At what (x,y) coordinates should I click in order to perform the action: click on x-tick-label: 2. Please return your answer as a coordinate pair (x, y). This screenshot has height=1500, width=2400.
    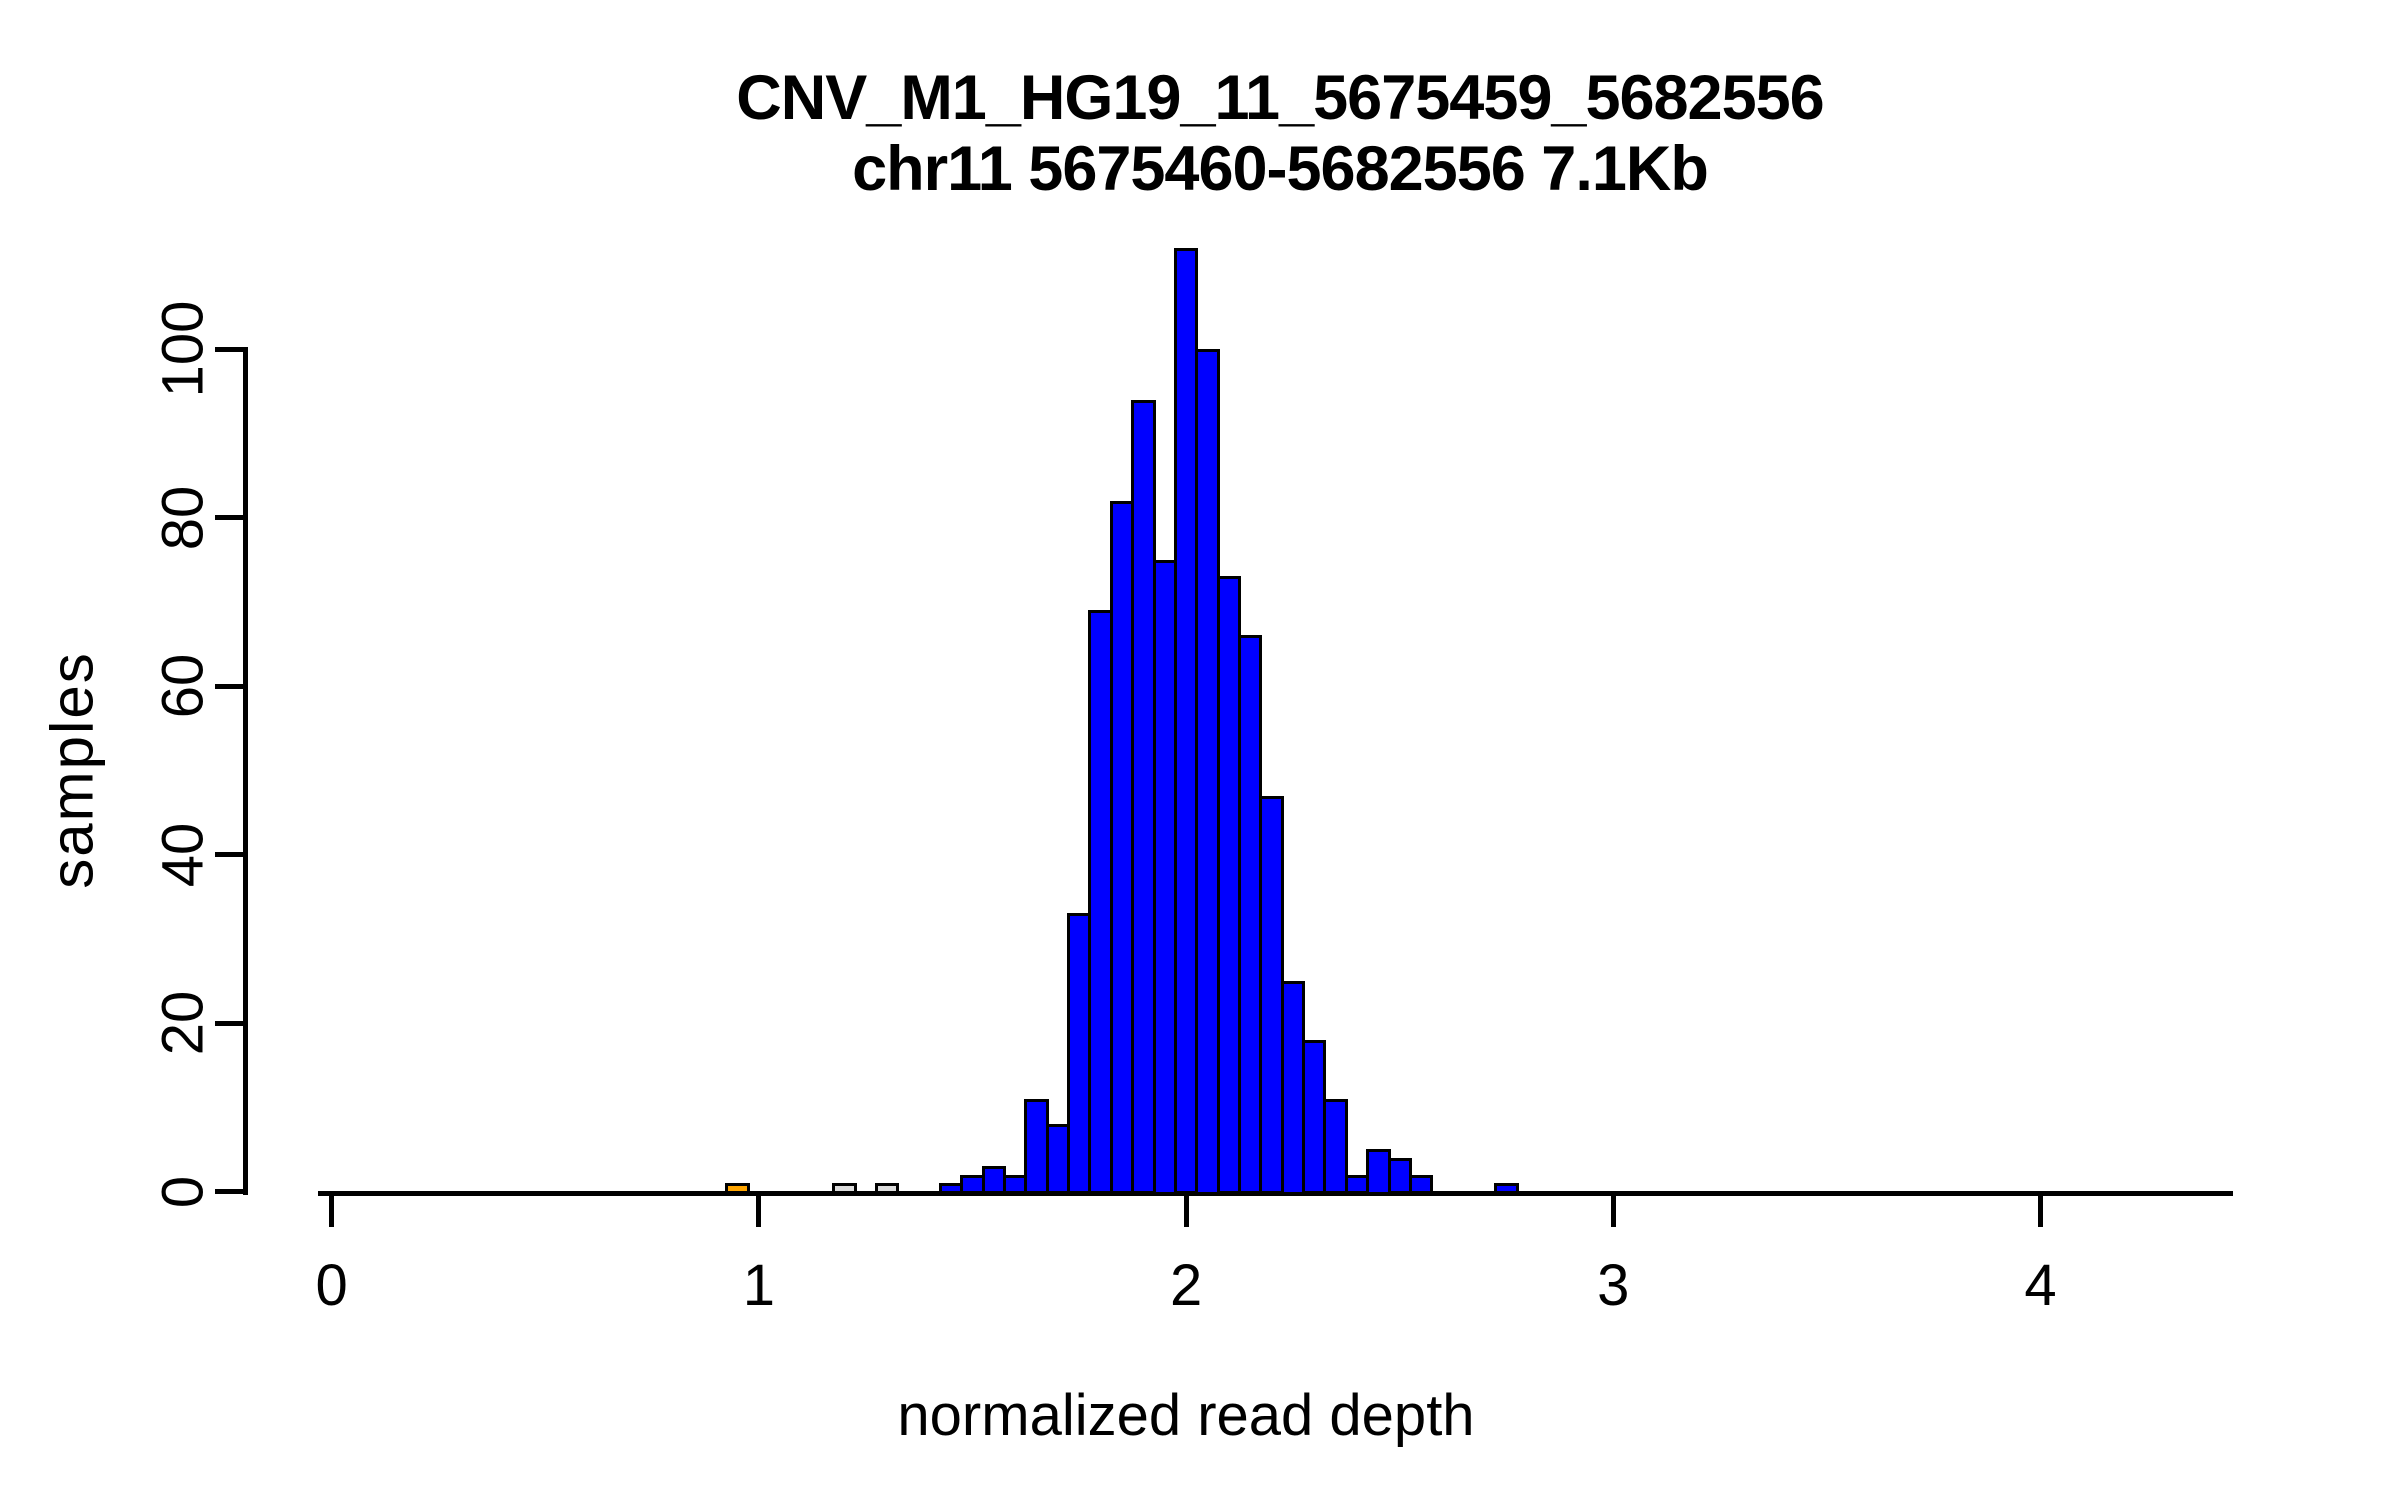
    Looking at the image, I should click on (1186, 1285).